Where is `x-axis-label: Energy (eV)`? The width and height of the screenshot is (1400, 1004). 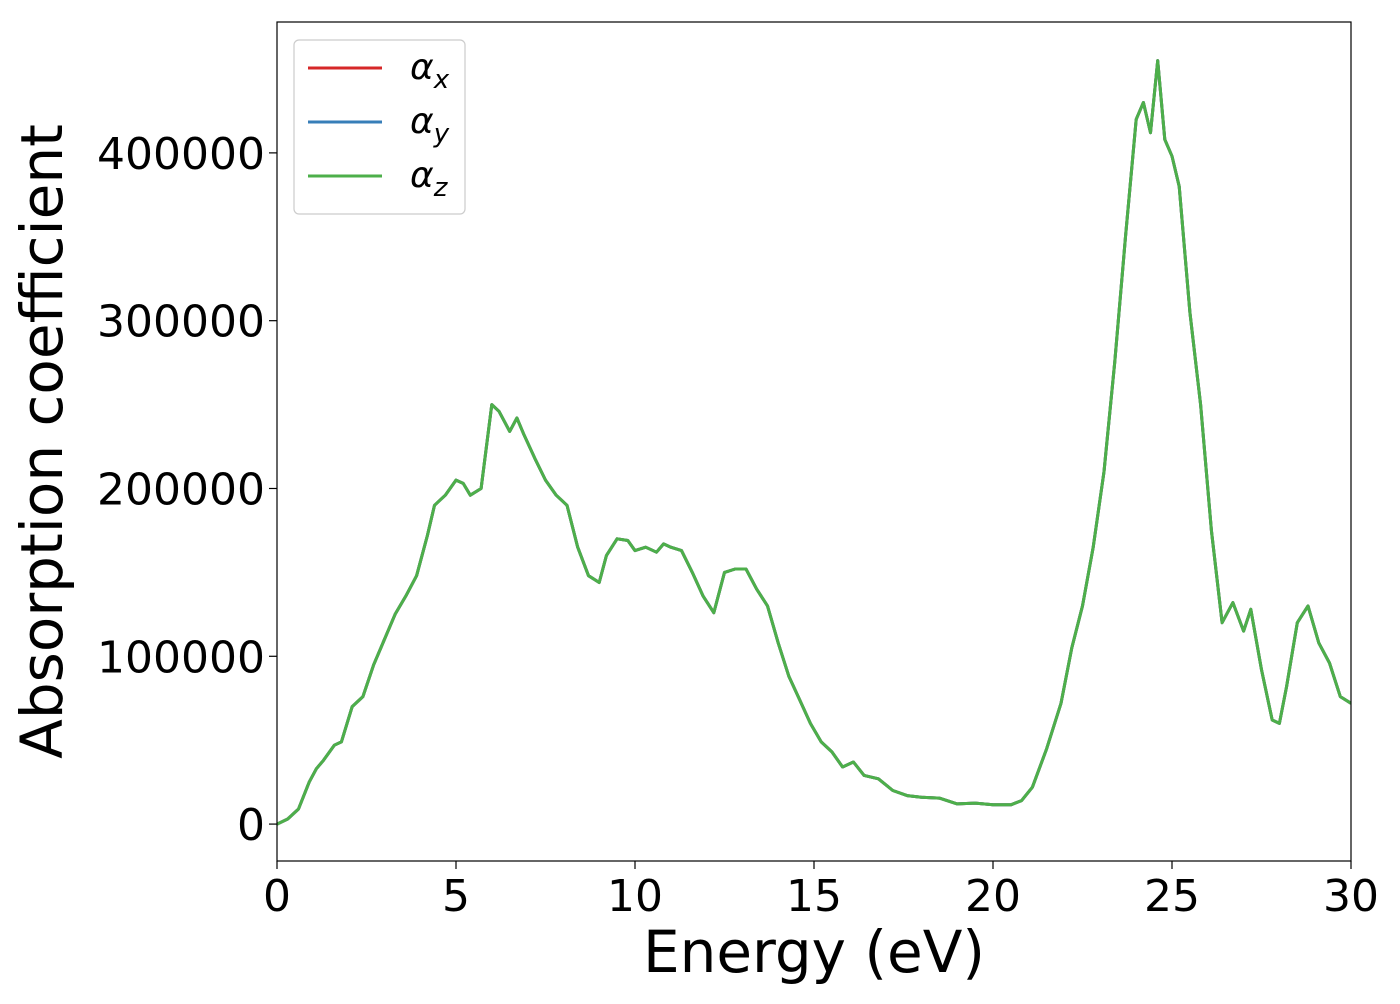
x-axis-label: Energy (eV) is located at coordinates (814, 952).